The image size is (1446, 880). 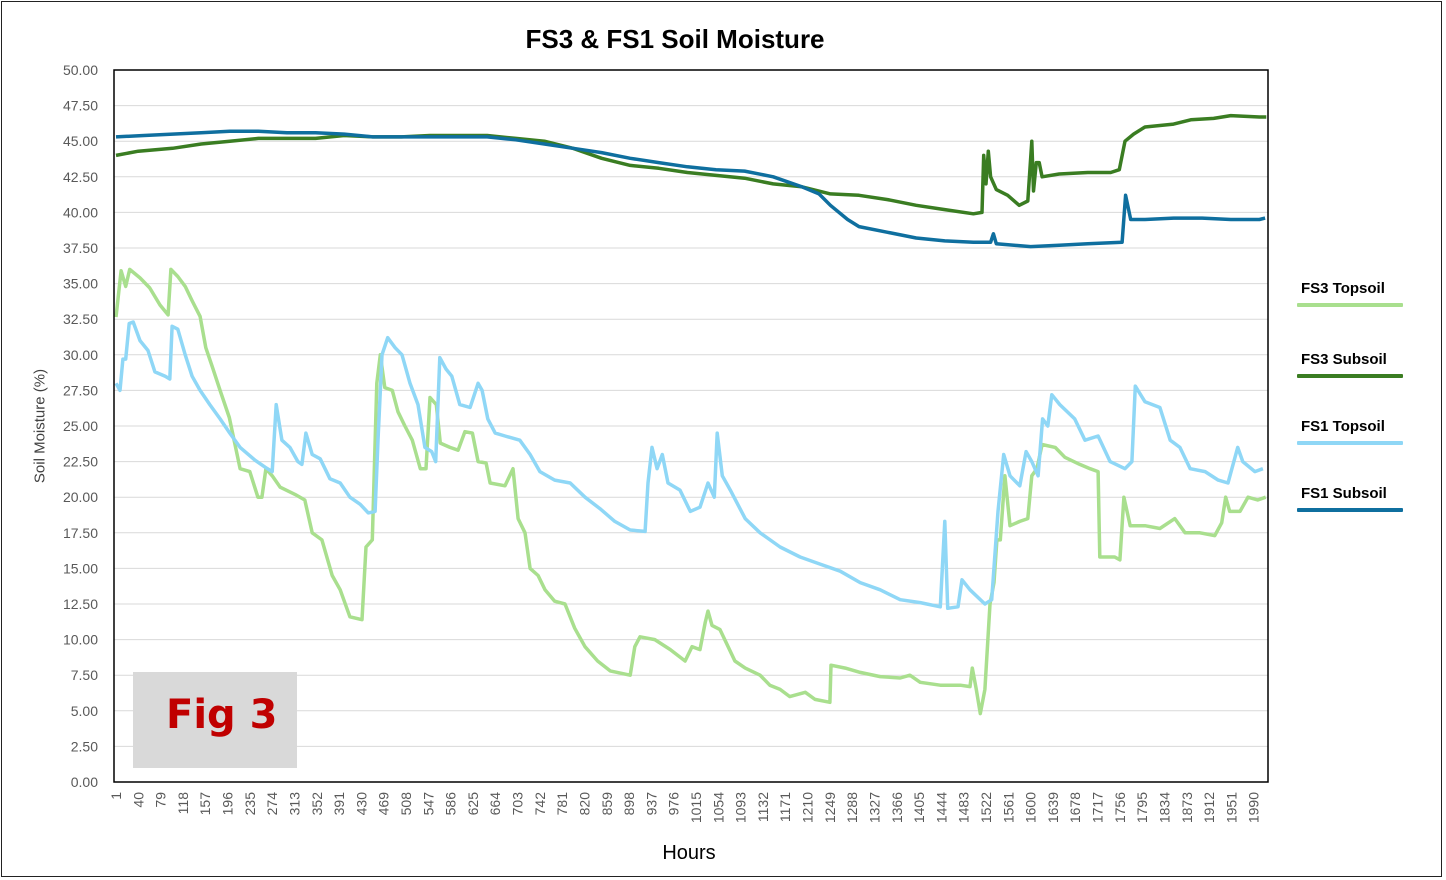 I want to click on y-tick-label: 22.50, so click(x=80, y=462).